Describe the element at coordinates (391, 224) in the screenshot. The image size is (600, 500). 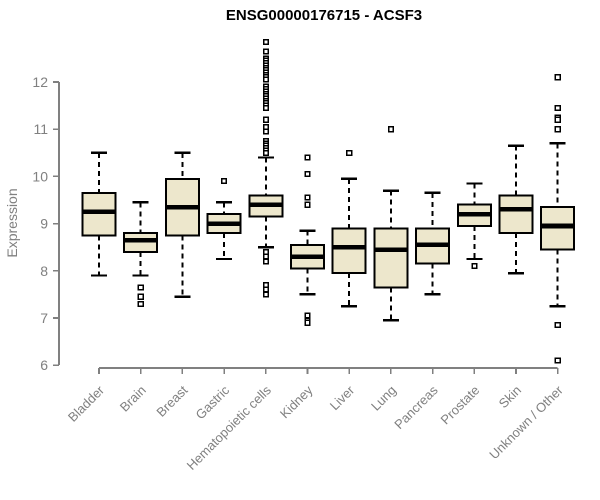
I see `box-lung` at that location.